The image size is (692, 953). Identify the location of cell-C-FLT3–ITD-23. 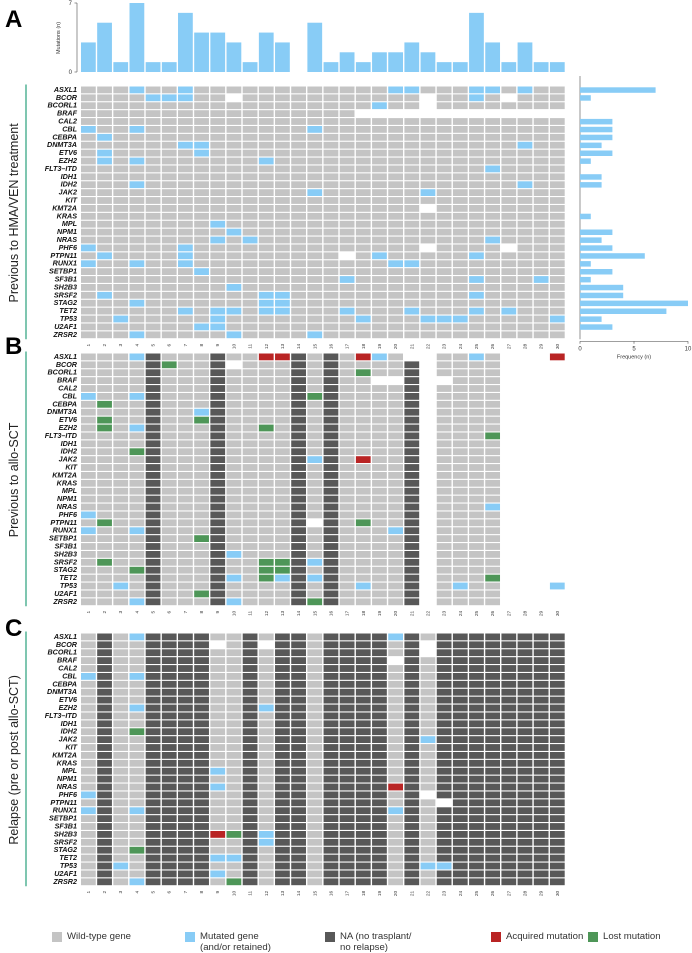
(444, 716).